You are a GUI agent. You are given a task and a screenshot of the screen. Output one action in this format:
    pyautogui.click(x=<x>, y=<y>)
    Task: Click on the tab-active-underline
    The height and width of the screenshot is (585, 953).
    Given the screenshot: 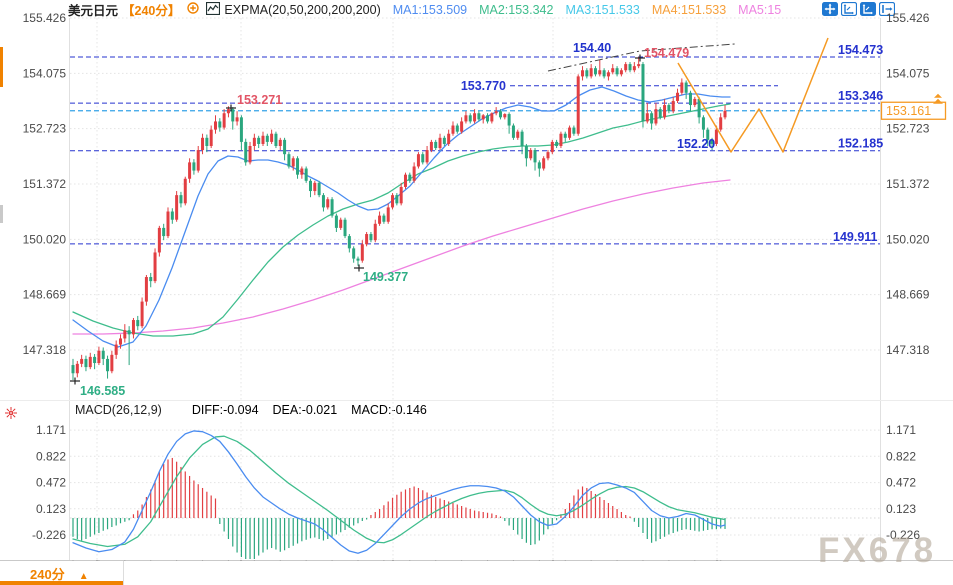 What is the action you would take?
    pyautogui.click(x=61, y=583)
    